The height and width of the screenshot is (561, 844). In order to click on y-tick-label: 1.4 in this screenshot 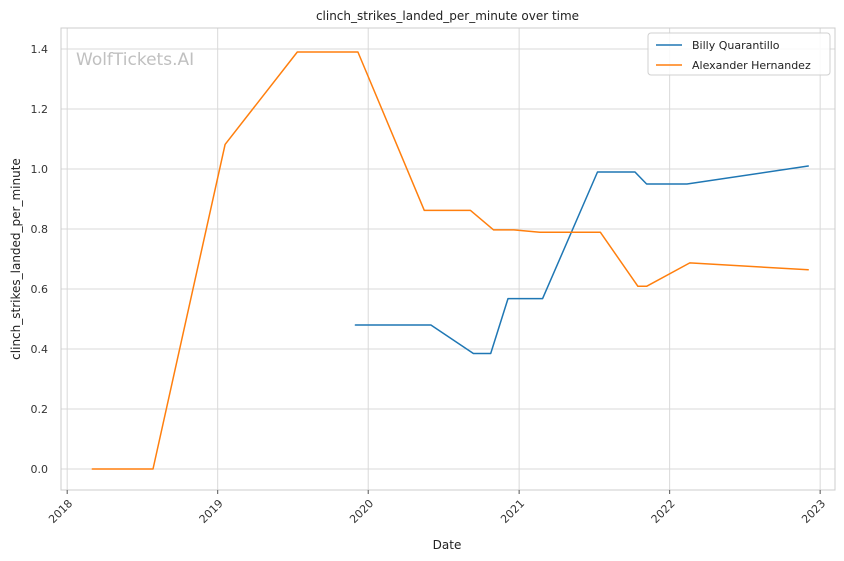, I will do `click(40, 49)`.